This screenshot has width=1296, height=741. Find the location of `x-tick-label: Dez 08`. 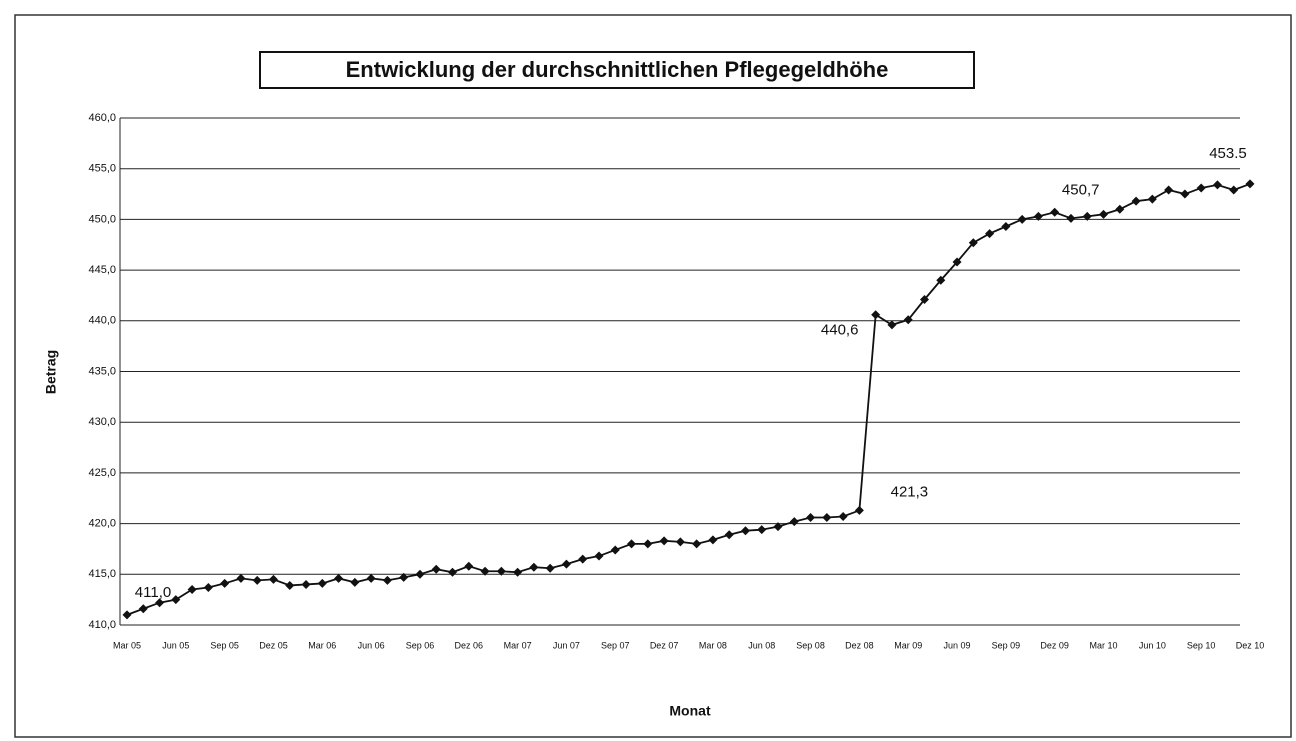

x-tick-label: Dez 08 is located at coordinates (859, 645).